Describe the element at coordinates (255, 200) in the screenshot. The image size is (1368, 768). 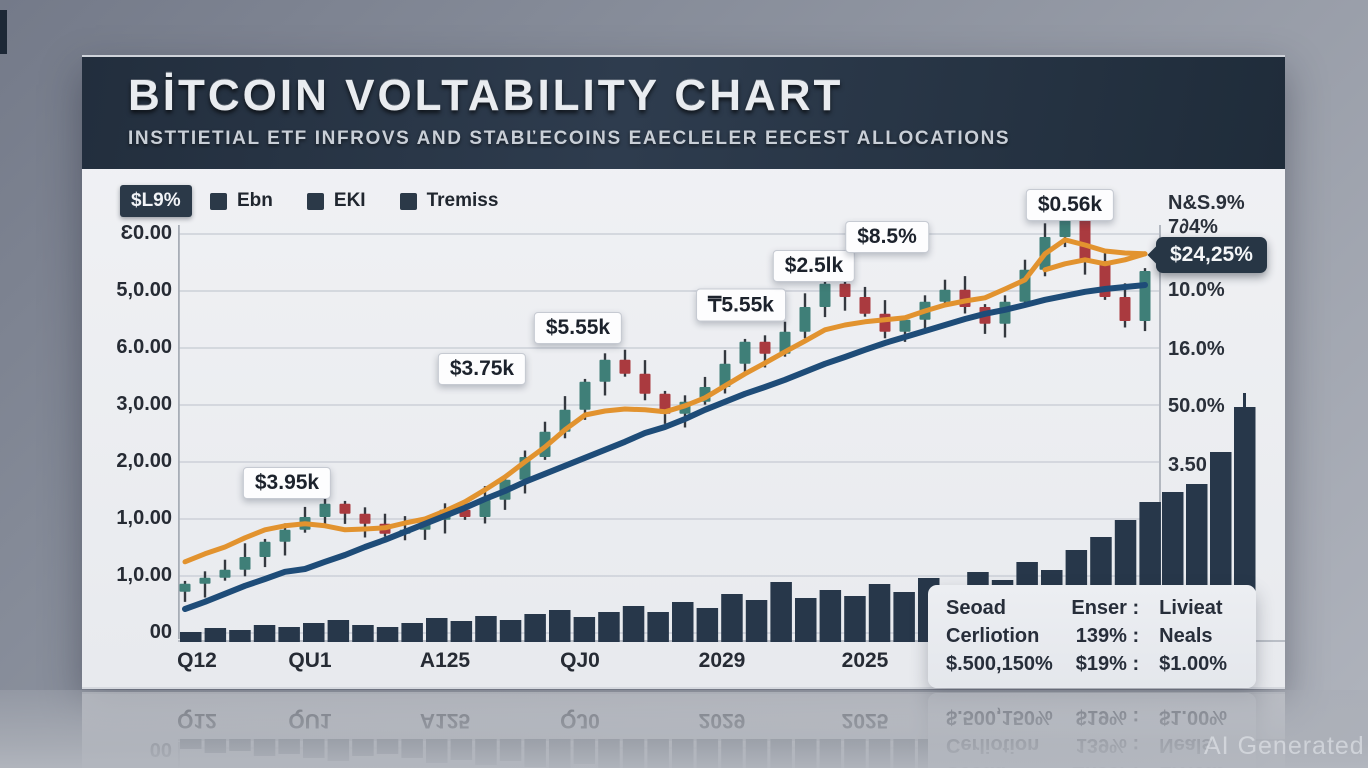
I see `legend-label: Ebn` at that location.